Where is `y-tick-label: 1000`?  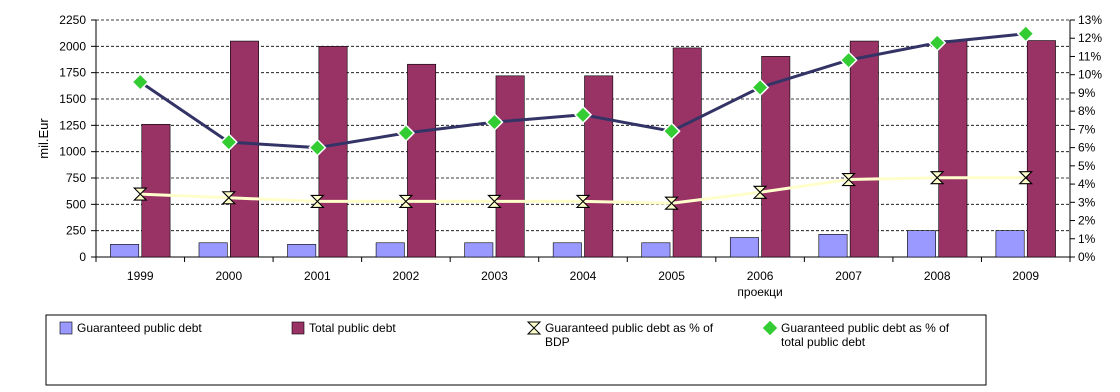 y-tick-label: 1000 is located at coordinates (72, 152).